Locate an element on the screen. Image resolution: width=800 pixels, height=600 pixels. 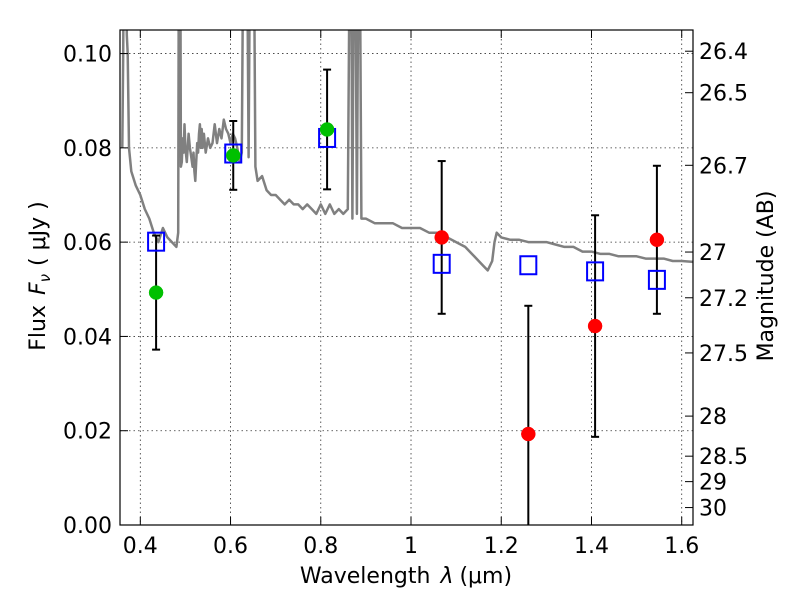
x-tick-label: 0.8 is located at coordinates (320, 546).